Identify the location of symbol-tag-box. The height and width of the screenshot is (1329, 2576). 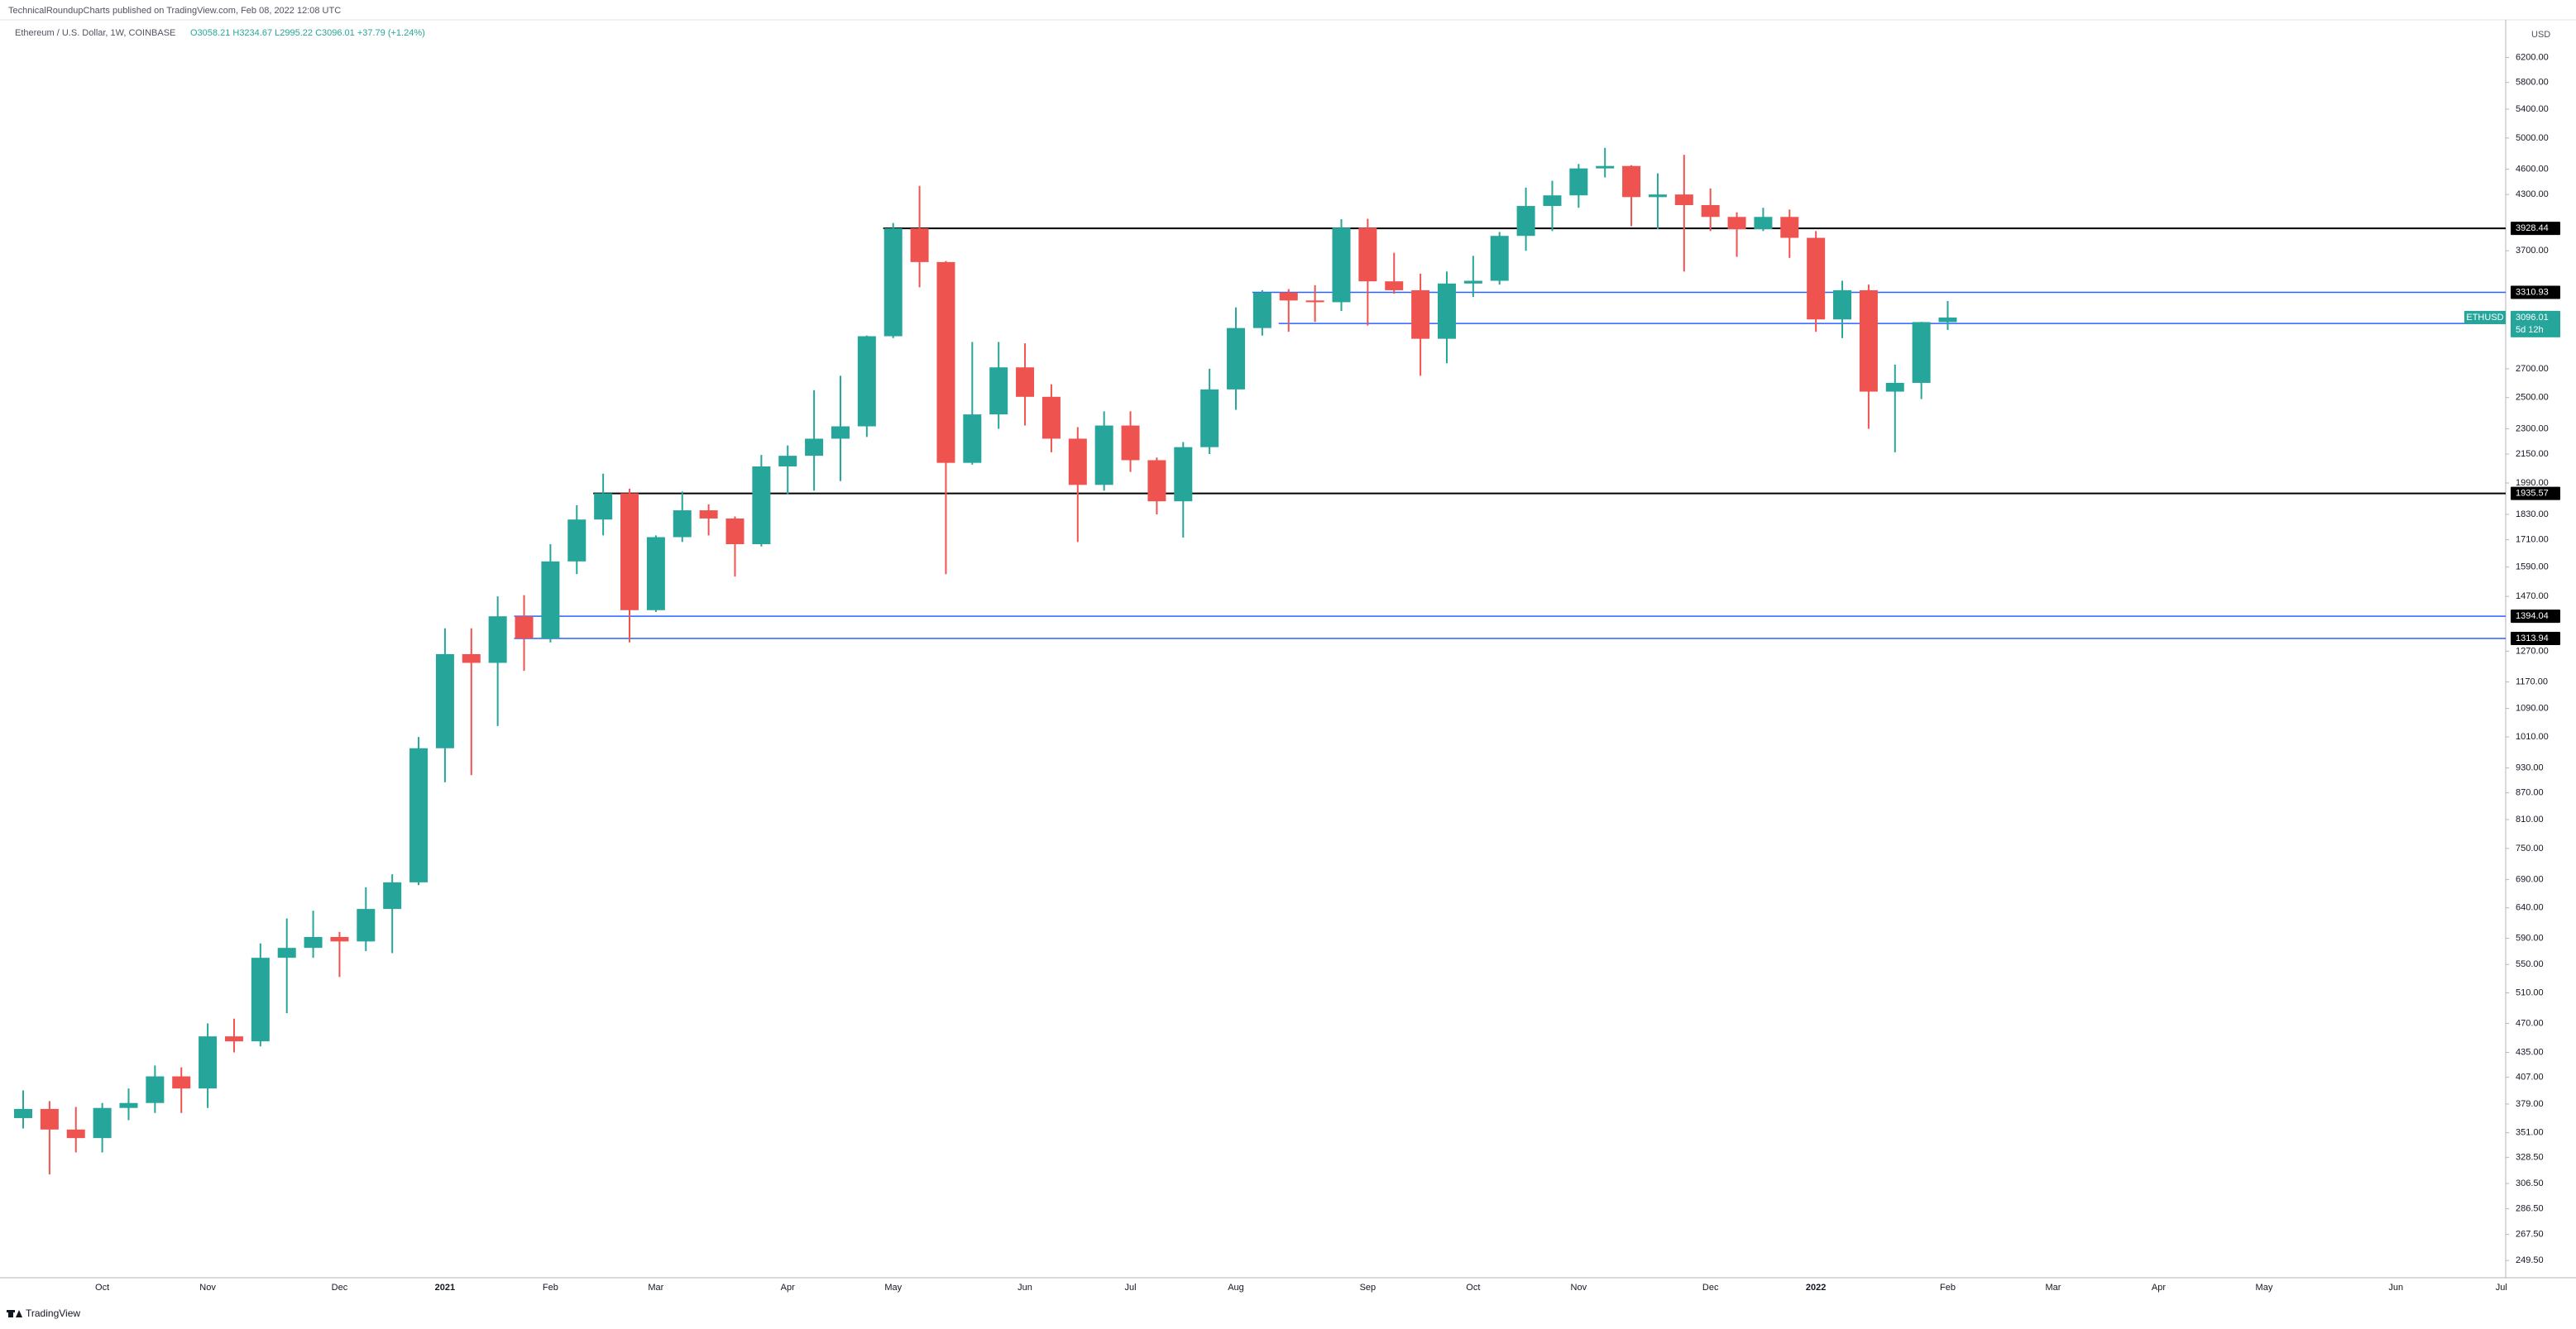
(2485, 317).